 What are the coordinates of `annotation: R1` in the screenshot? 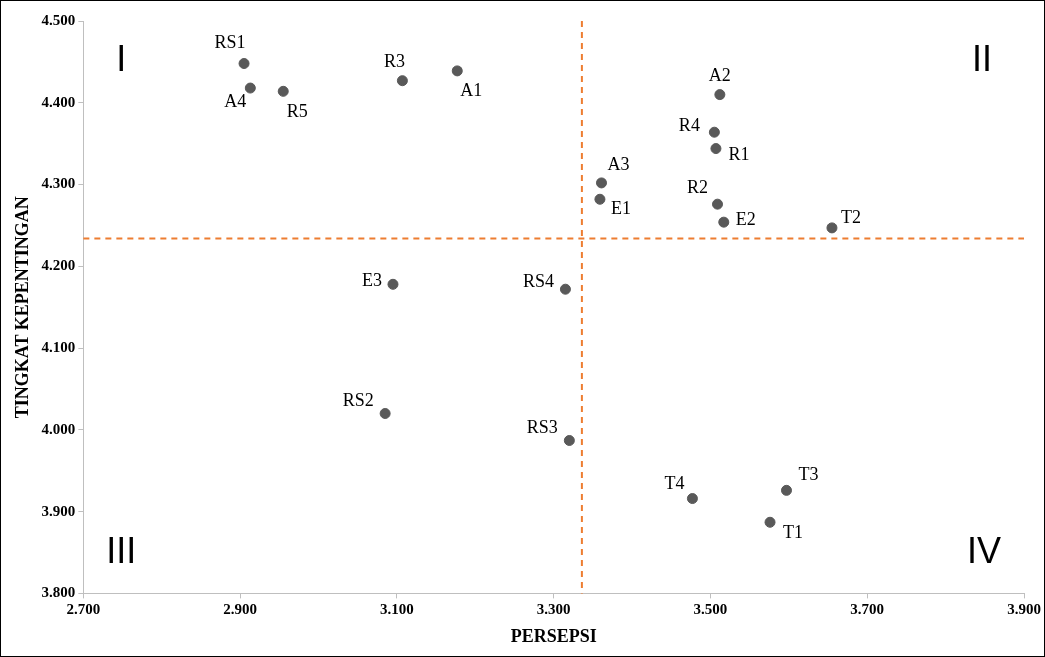 It's located at (739, 154).